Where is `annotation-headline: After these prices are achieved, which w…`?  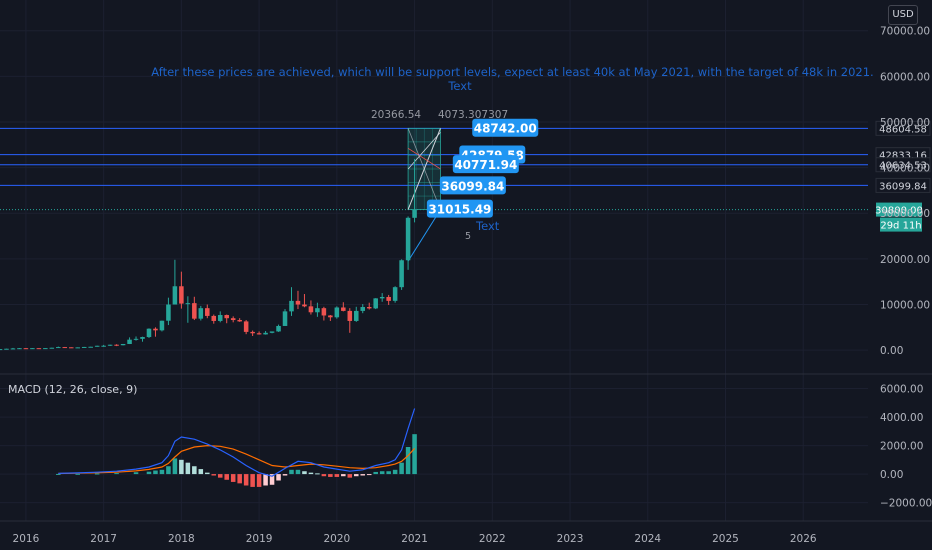 annotation-headline: After these prices are achieved, which w… is located at coordinates (512, 72).